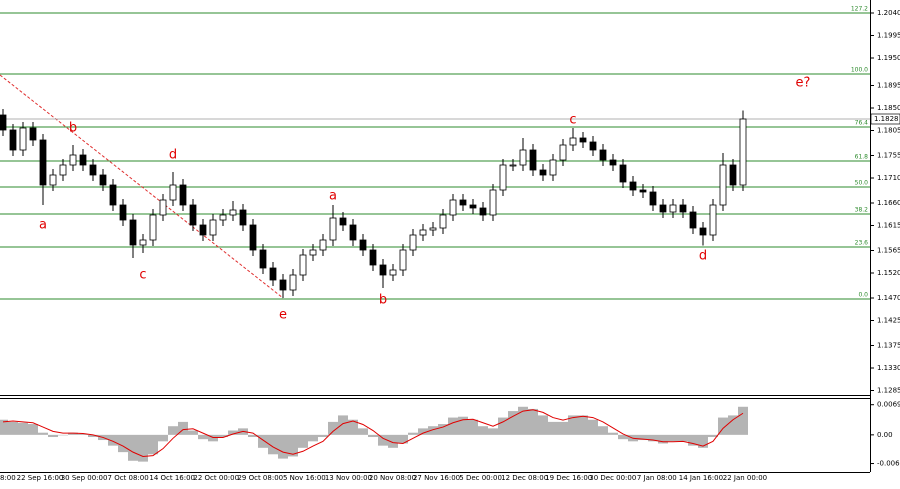 Image resolution: width=900 pixels, height=489 pixels. Describe the element at coordinates (216, 478) in the screenshot. I see `x-tick-label: 22 Oct 00:00` at that location.